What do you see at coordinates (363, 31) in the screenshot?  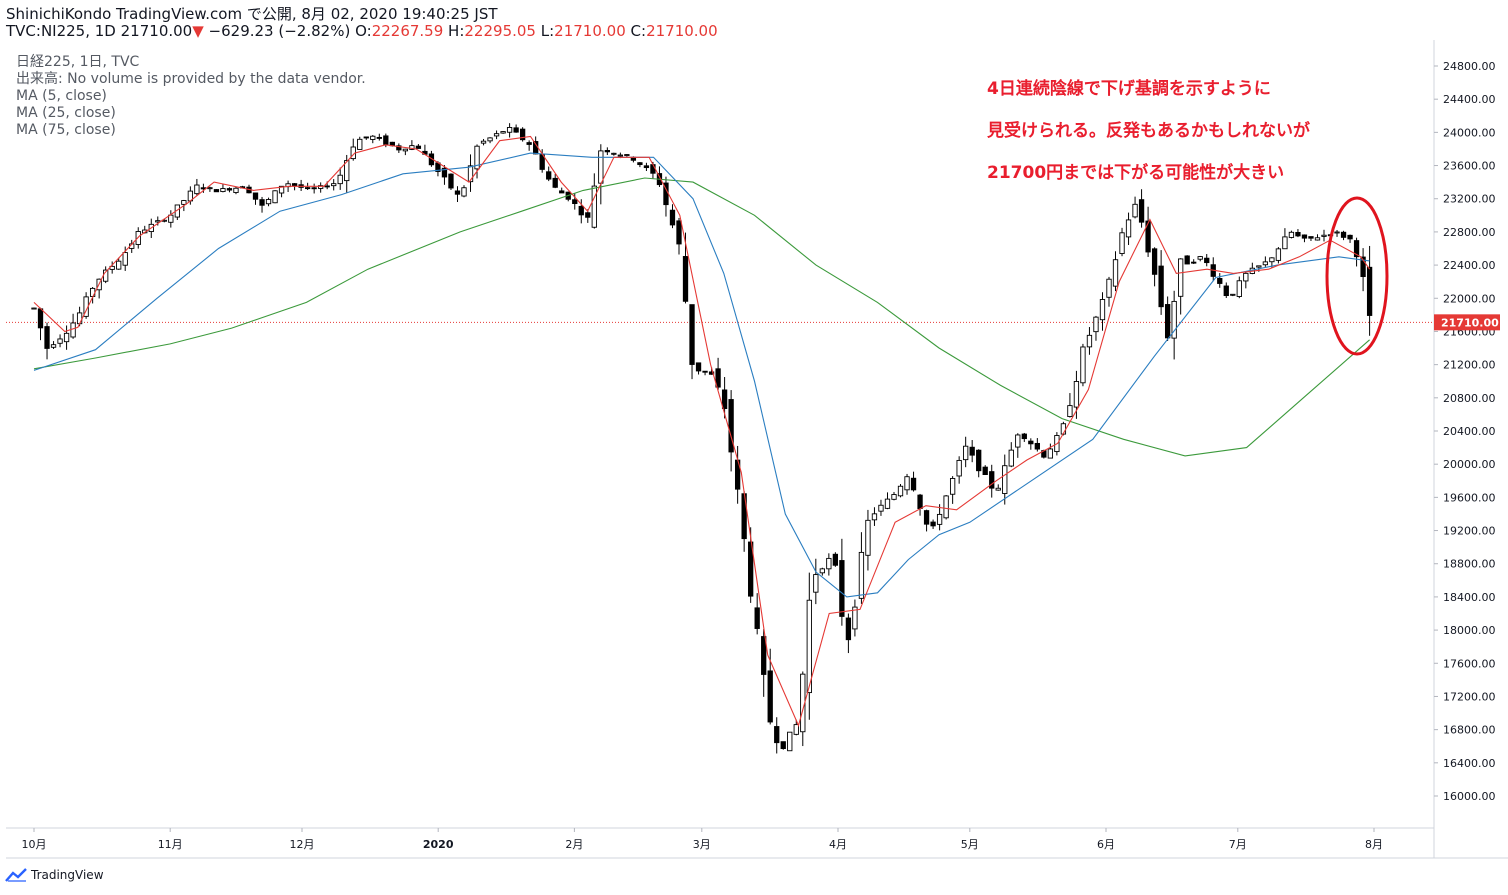 I see `open-label: O:` at bounding box center [363, 31].